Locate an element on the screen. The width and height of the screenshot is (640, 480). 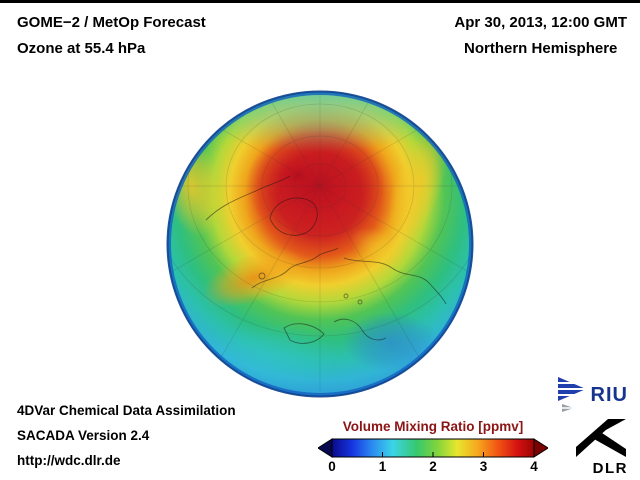
tick-label-4: 4 is located at coordinates (534, 466).